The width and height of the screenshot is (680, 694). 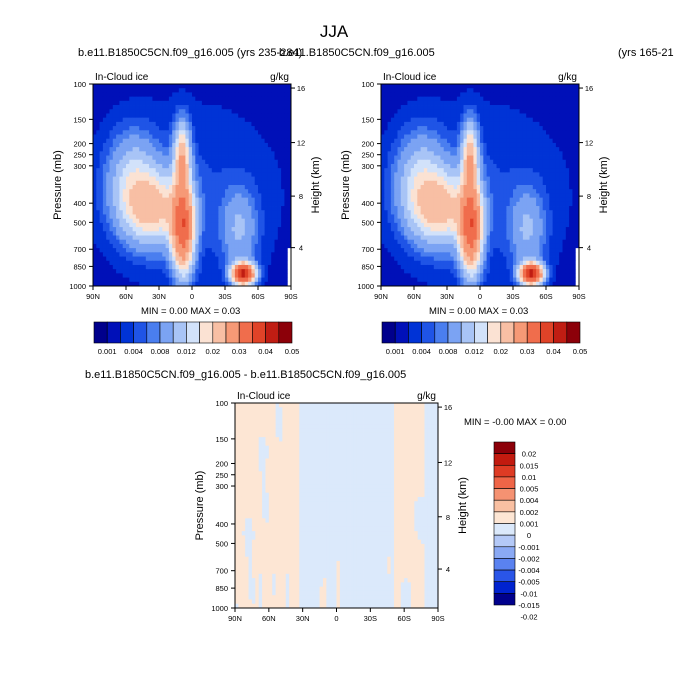 I want to click on height-tick-label: 4, so click(x=448, y=569).